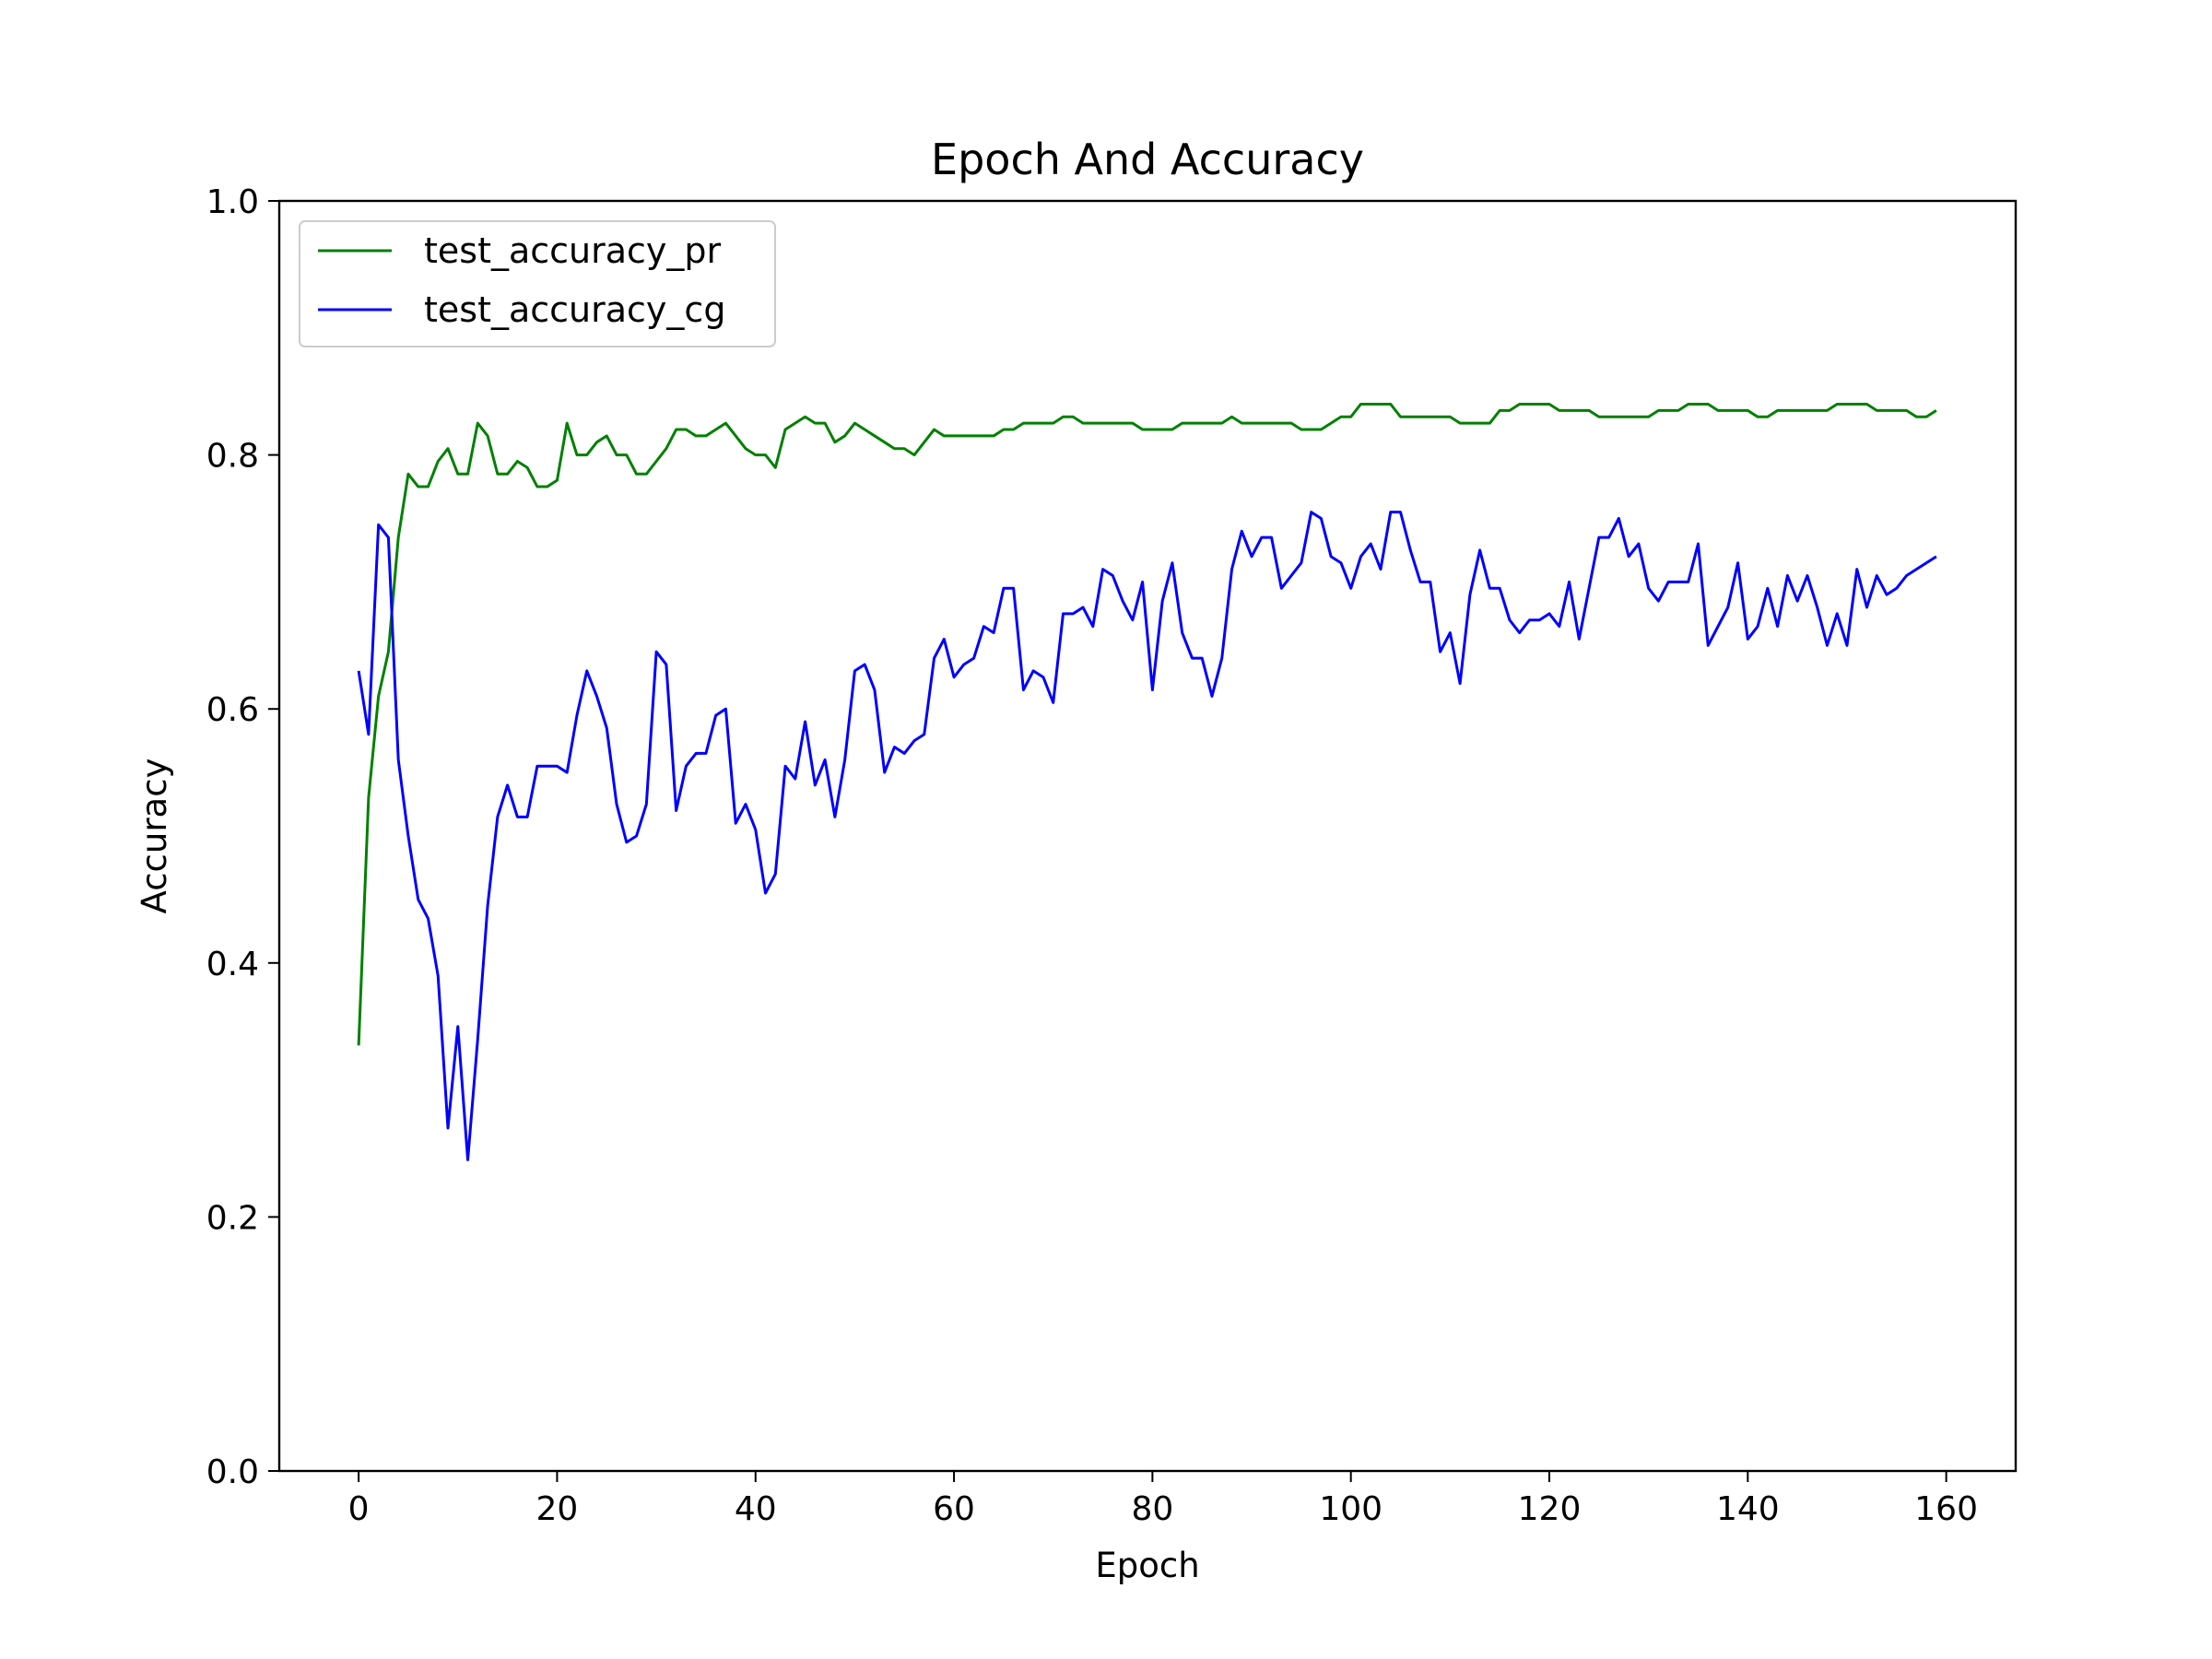 The image size is (2212, 1659). I want to click on x-axis-label: Epoch, so click(1147, 1565).